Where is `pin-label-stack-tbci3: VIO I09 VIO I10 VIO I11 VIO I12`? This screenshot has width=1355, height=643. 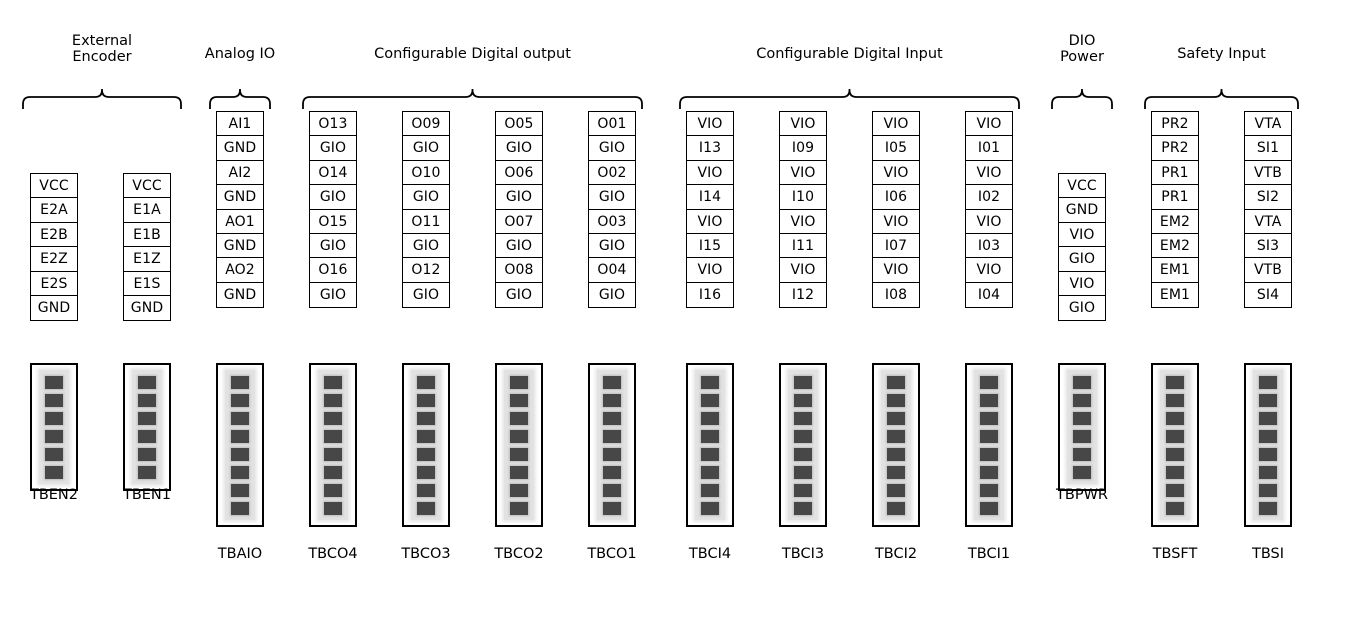
pin-label-stack-tbci3: VIO I09 VIO I10 VIO I11 VIO I12 is located at coordinates (803, 209).